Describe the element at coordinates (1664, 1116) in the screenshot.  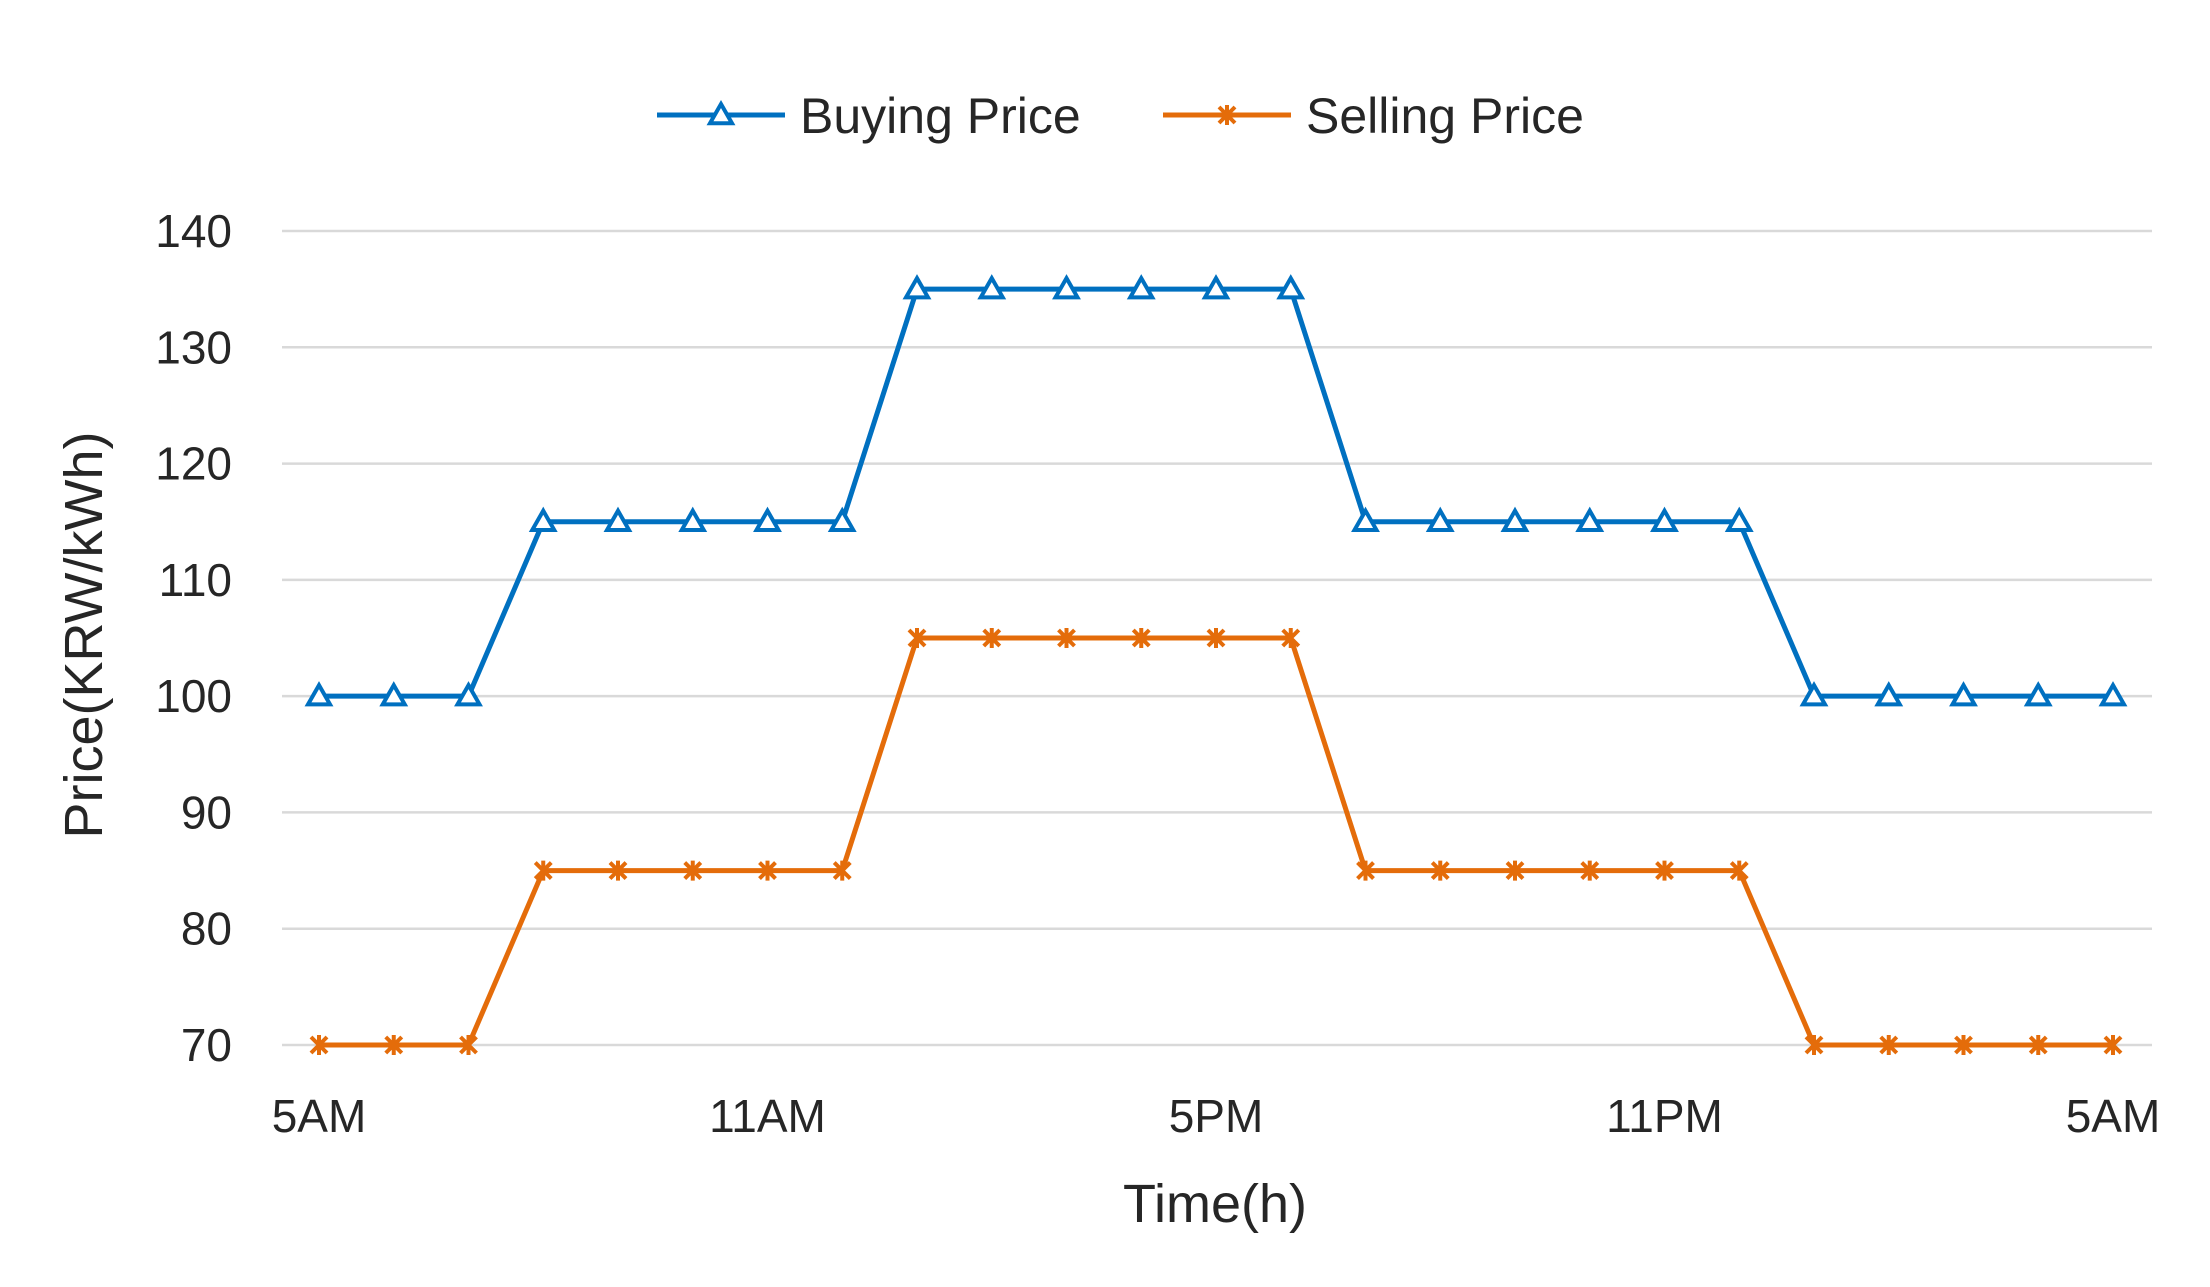
I see `x-tick-label: 11PM` at that location.